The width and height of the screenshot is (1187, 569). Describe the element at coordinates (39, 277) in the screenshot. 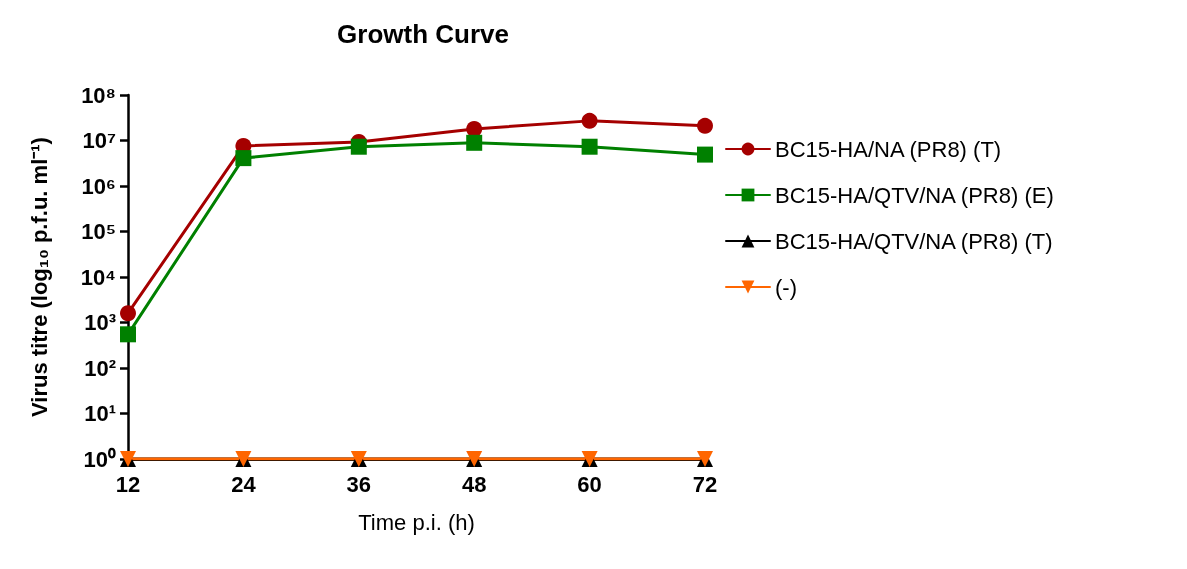

I see `y-axis-title: Virus titre (log₁₀ p.f.u. ml⁻¹)` at that location.